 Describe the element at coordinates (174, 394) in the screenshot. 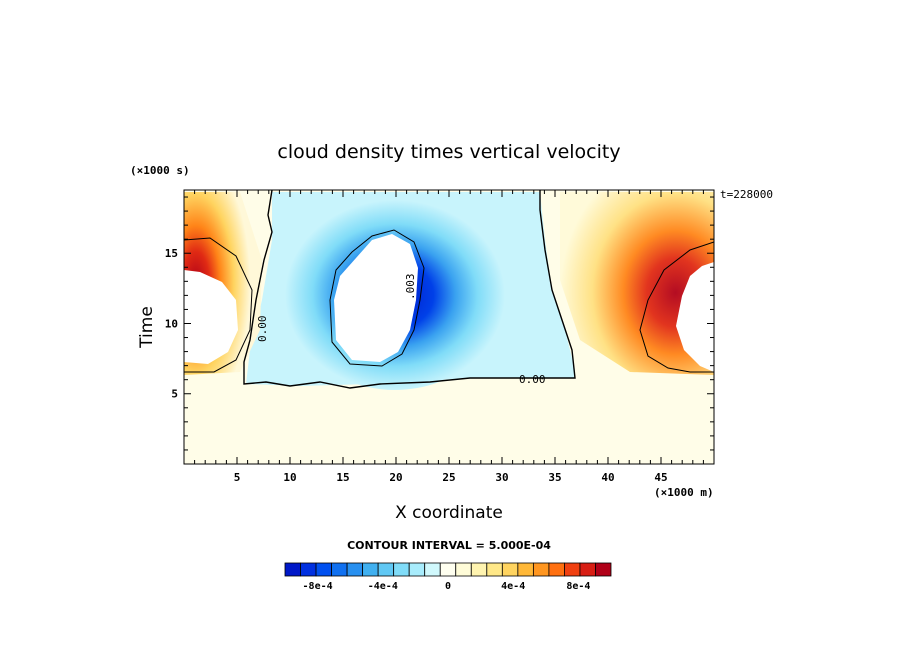

I see `y-tick-label: 5` at that location.